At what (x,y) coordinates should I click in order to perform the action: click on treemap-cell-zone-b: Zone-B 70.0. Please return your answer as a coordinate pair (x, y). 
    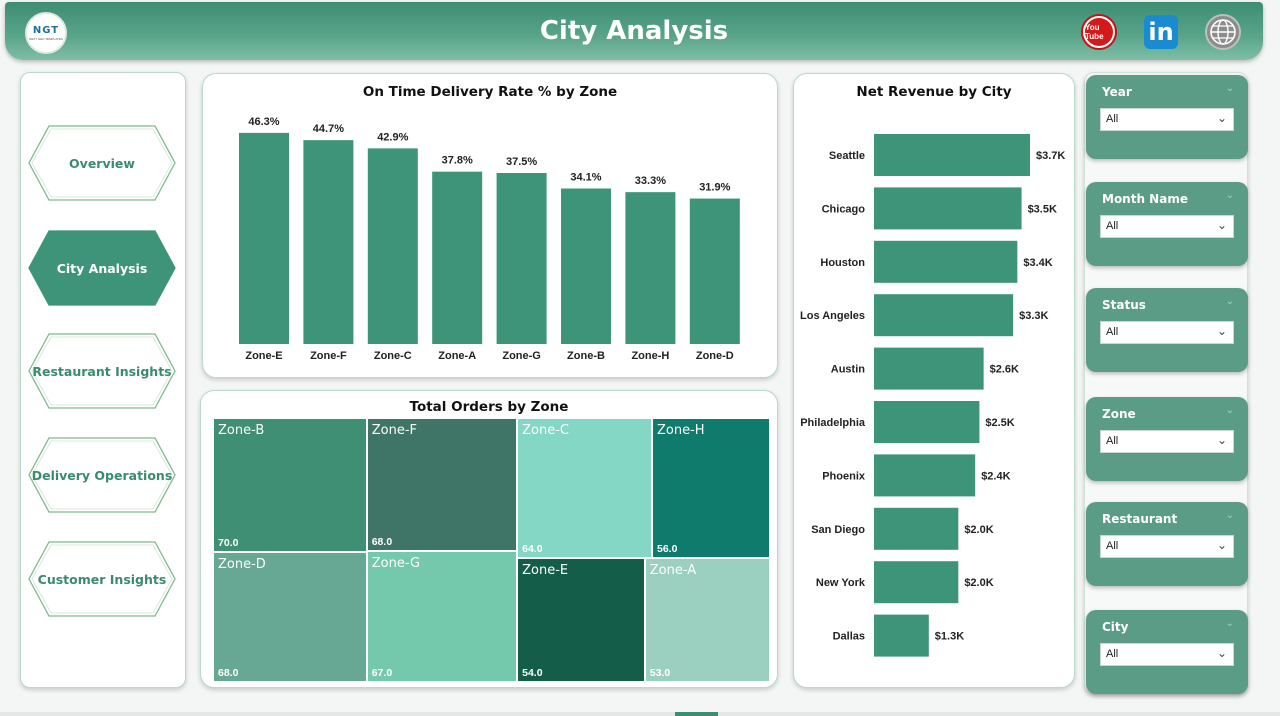
    Looking at the image, I should click on (290, 485).